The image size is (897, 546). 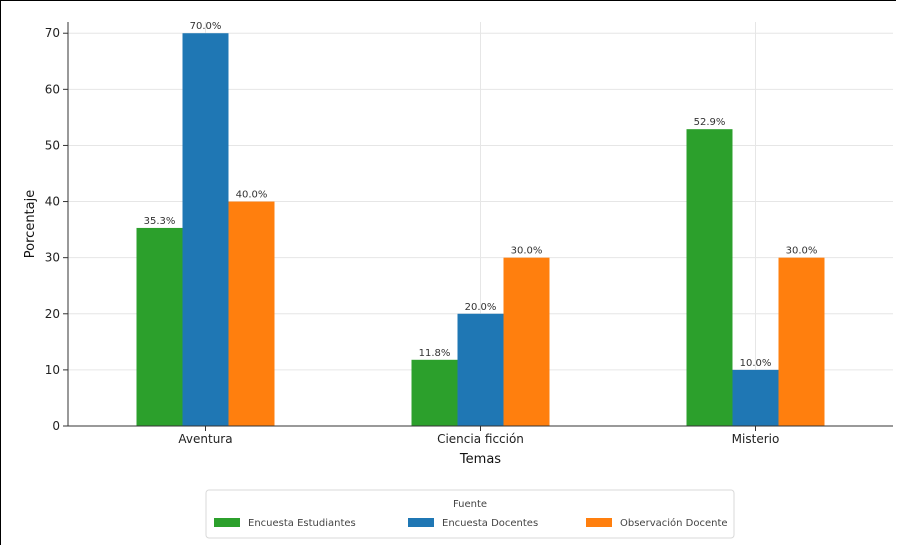 What do you see at coordinates (52, 370) in the screenshot?
I see `y-tick-label: 10` at bounding box center [52, 370].